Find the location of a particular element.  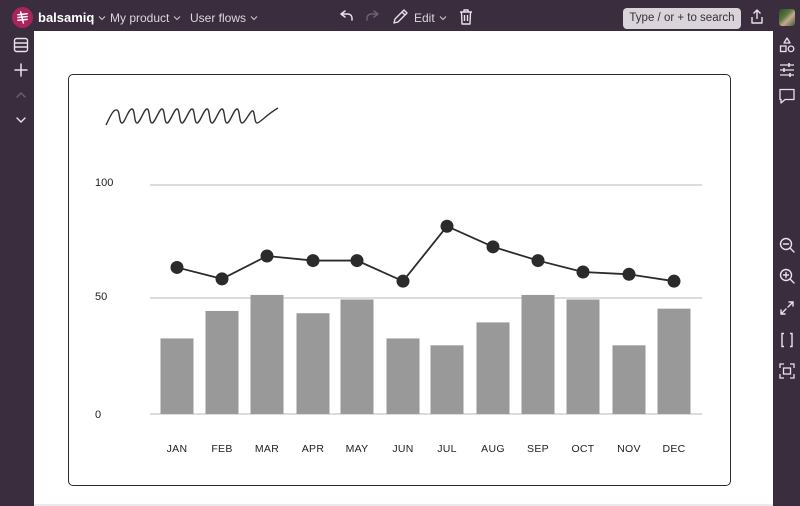

x-label-jan: JAN is located at coordinates (177, 449).